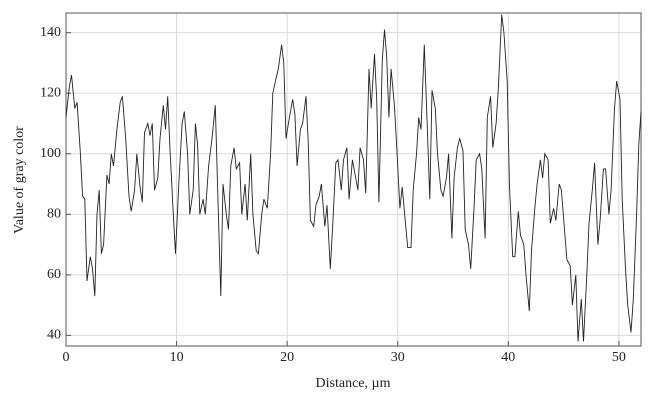  What do you see at coordinates (398, 357) in the screenshot?
I see `x-tick-label: 30` at bounding box center [398, 357].